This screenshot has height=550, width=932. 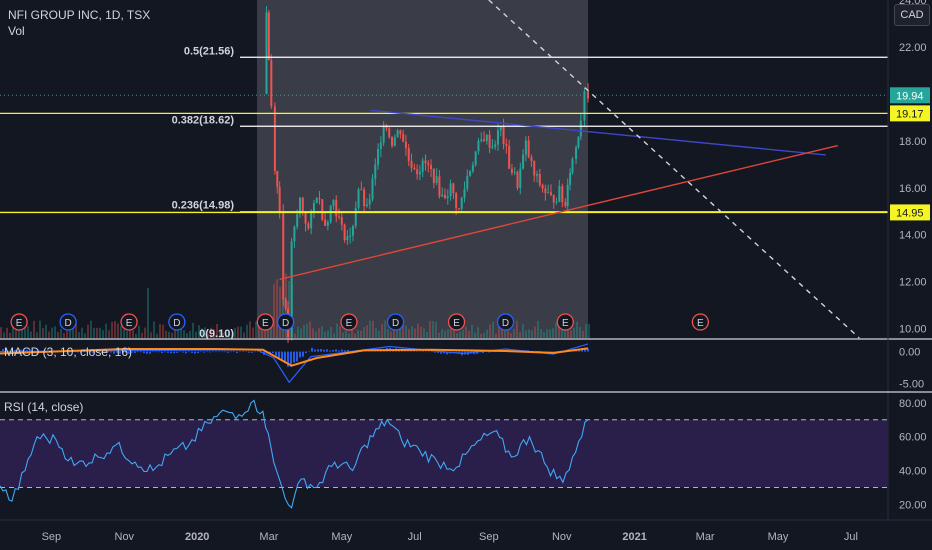 I want to click on rsi-title: RSI (14, close), so click(x=43, y=407).